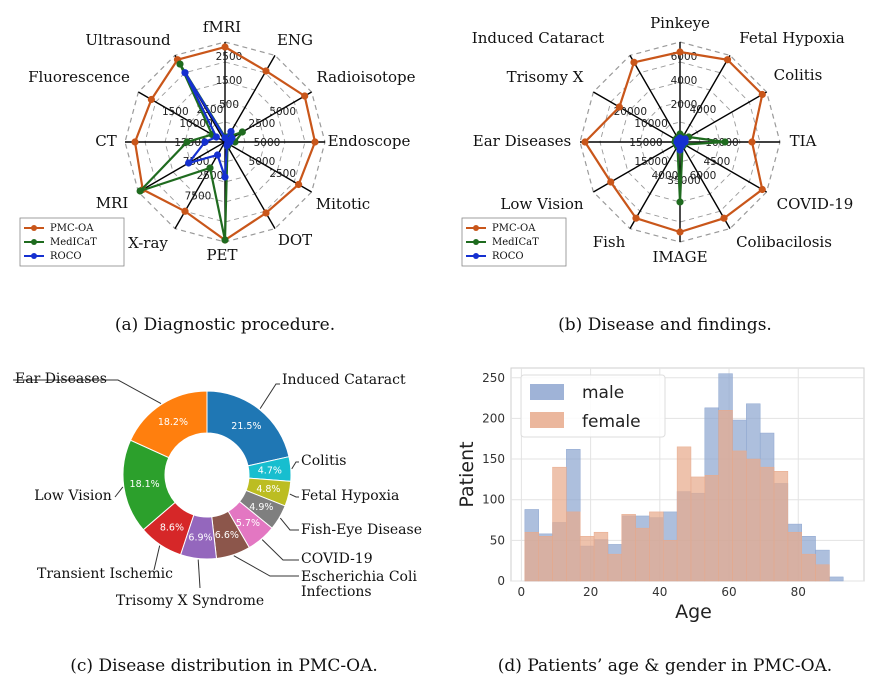 The width and height of the screenshot is (876, 679). I want to click on donut-percent-label: 18.1%, so click(145, 484).